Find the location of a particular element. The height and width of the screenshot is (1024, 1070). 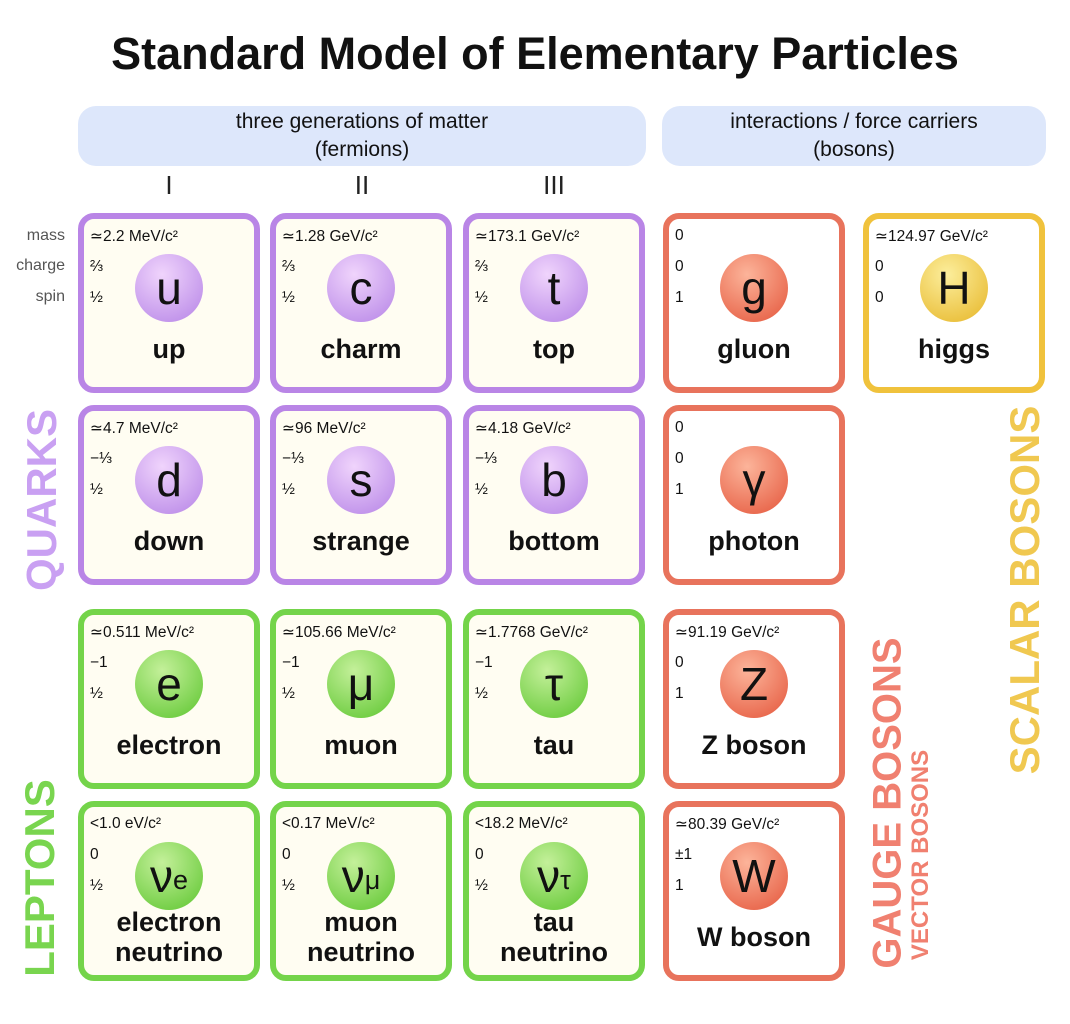

header-line: three generations of matter is located at coordinates (362, 121).